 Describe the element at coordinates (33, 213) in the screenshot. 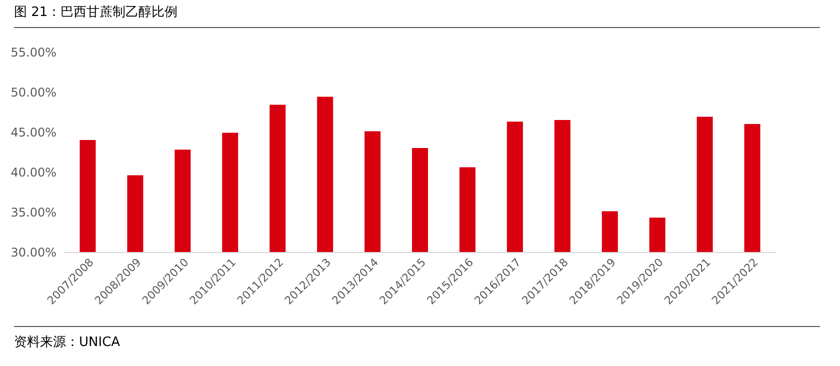

I see `y-tick-label: 35.00%` at that location.